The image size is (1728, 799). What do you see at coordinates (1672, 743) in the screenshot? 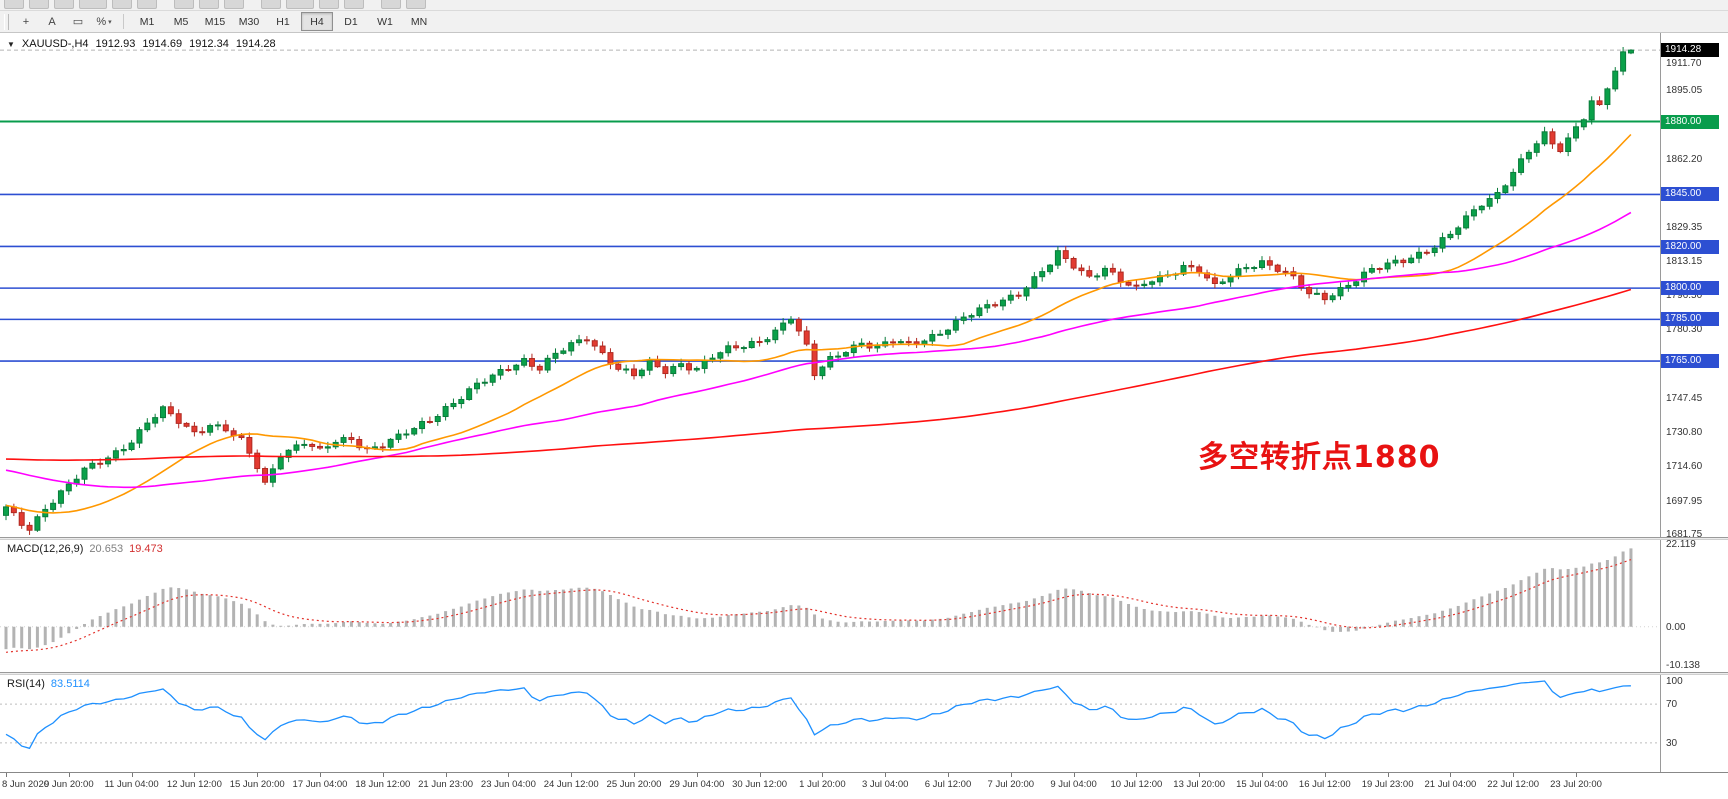
I see `rsi-axis-label: 30` at bounding box center [1672, 743].